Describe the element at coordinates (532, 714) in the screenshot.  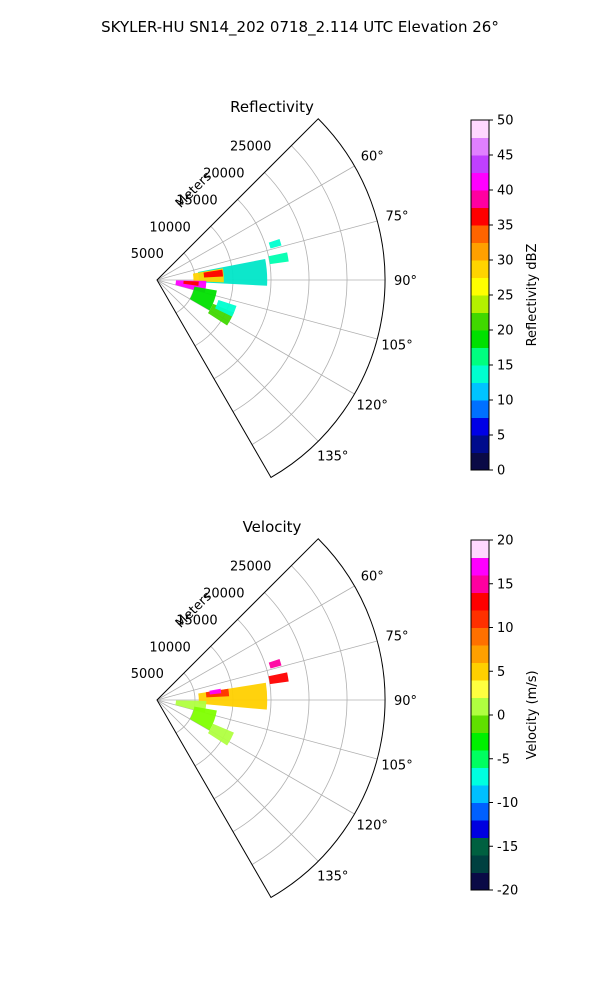
I see `colorbar-label: Velocity (m/s)` at that location.